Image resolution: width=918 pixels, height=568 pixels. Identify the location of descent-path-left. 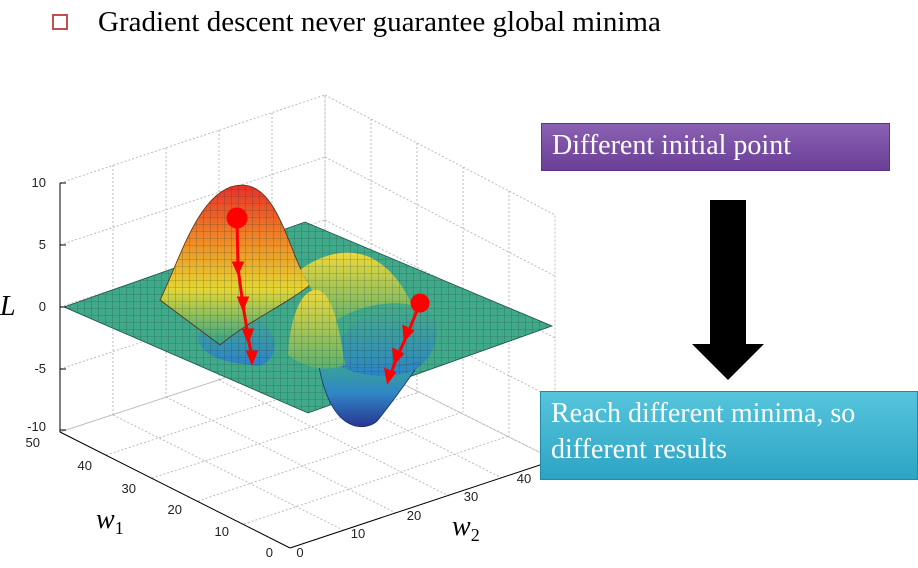
(242, 287).